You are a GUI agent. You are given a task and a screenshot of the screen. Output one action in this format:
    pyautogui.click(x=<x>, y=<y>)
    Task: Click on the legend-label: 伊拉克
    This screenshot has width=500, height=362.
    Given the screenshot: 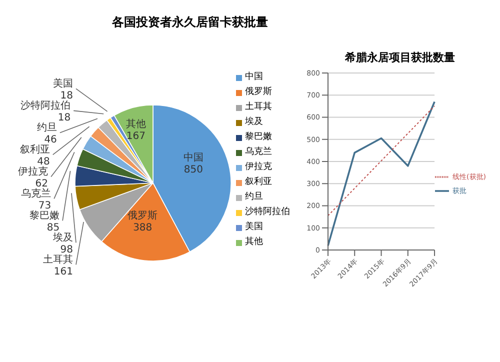 What is the action you would take?
    pyautogui.click(x=258, y=167)
    